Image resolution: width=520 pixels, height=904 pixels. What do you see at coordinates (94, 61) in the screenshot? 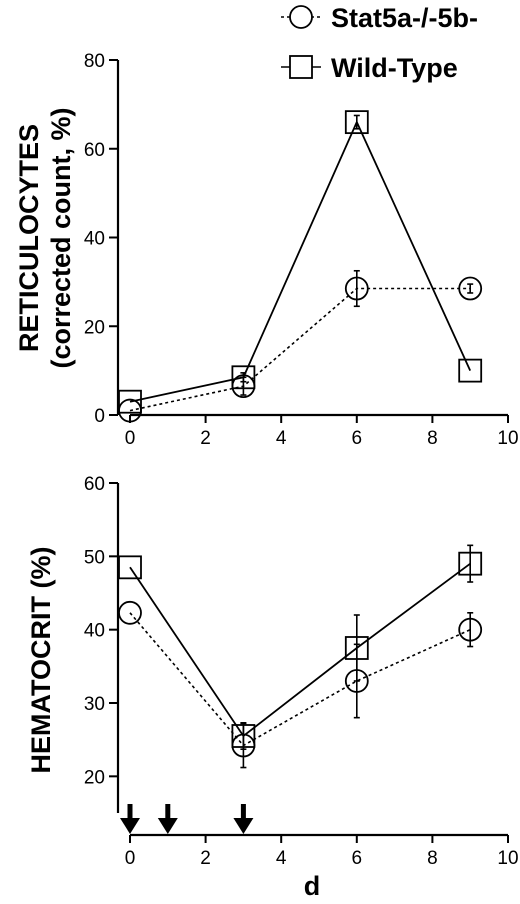
I see `y-tick-label: 80` at bounding box center [94, 61].